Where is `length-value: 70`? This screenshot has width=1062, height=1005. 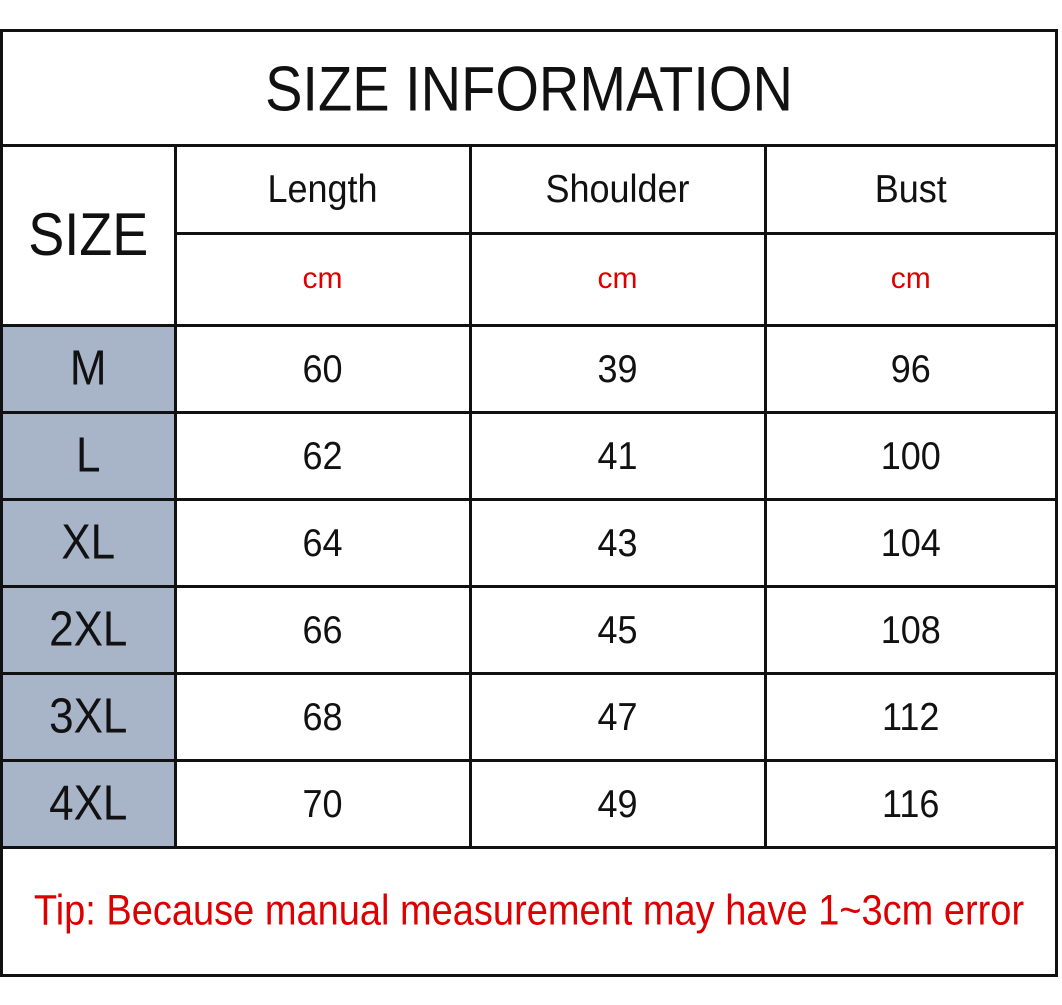
length-value: 70 is located at coordinates (322, 803).